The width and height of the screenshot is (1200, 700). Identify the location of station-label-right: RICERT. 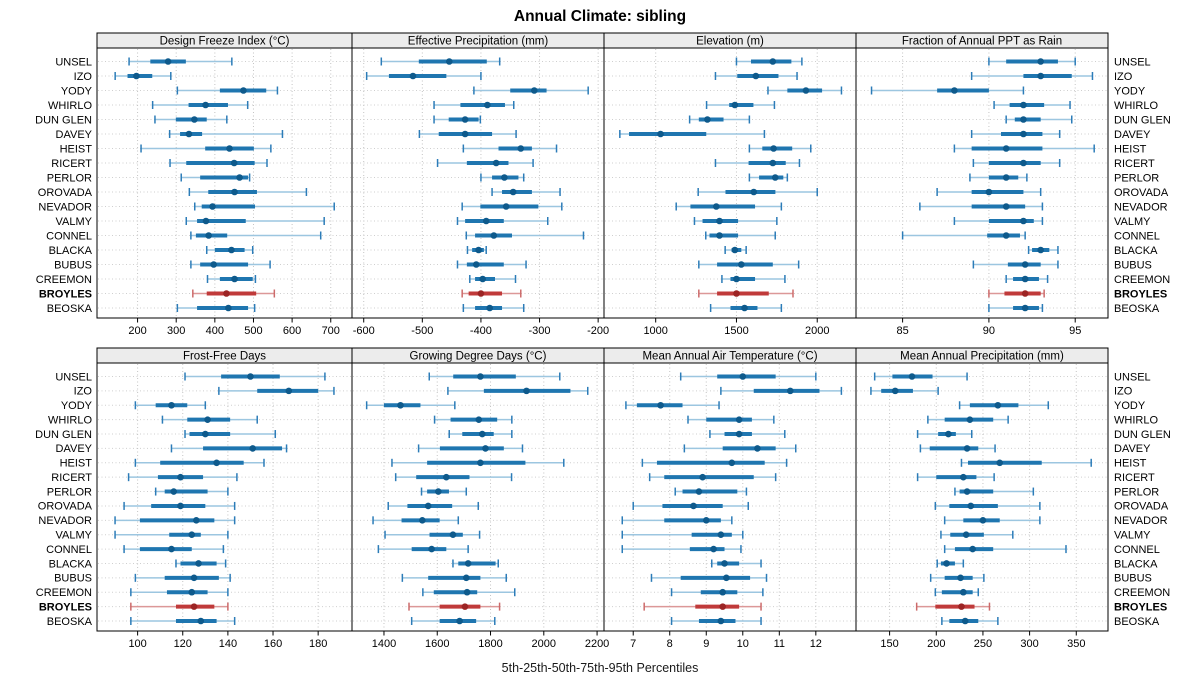
(1134, 478).